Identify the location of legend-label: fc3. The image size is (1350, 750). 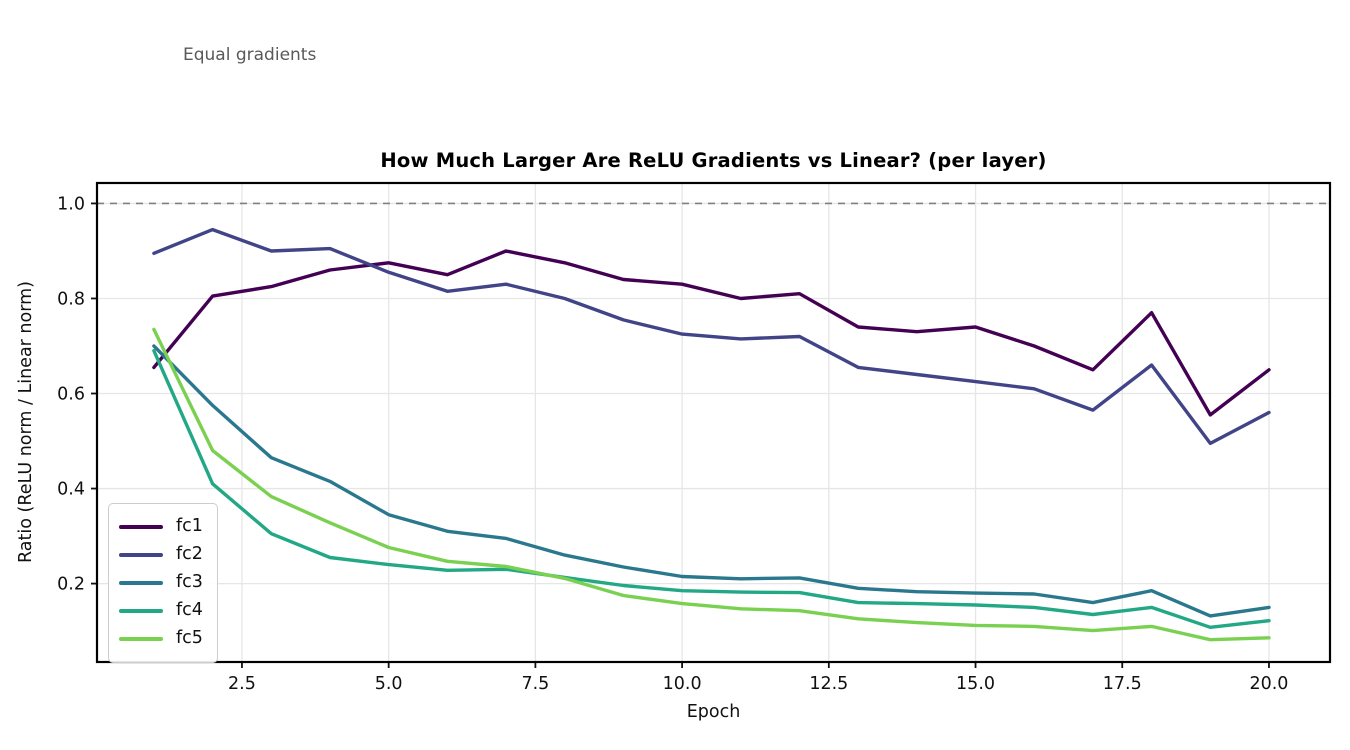
(189, 582).